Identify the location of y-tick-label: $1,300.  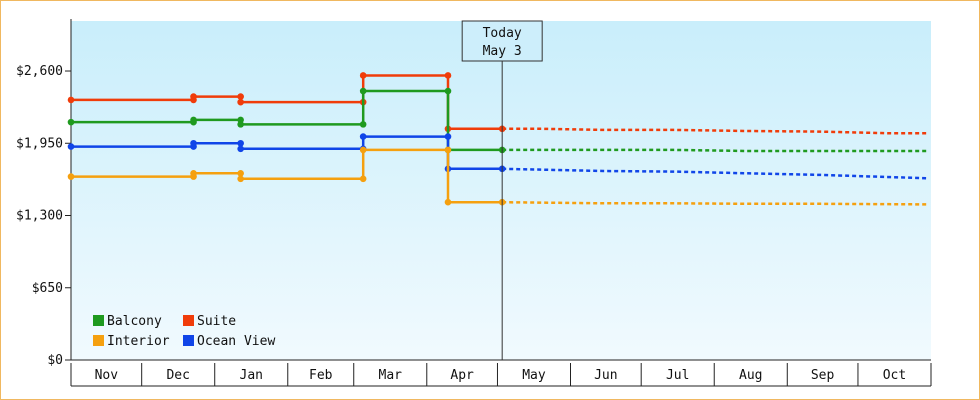
(39, 216).